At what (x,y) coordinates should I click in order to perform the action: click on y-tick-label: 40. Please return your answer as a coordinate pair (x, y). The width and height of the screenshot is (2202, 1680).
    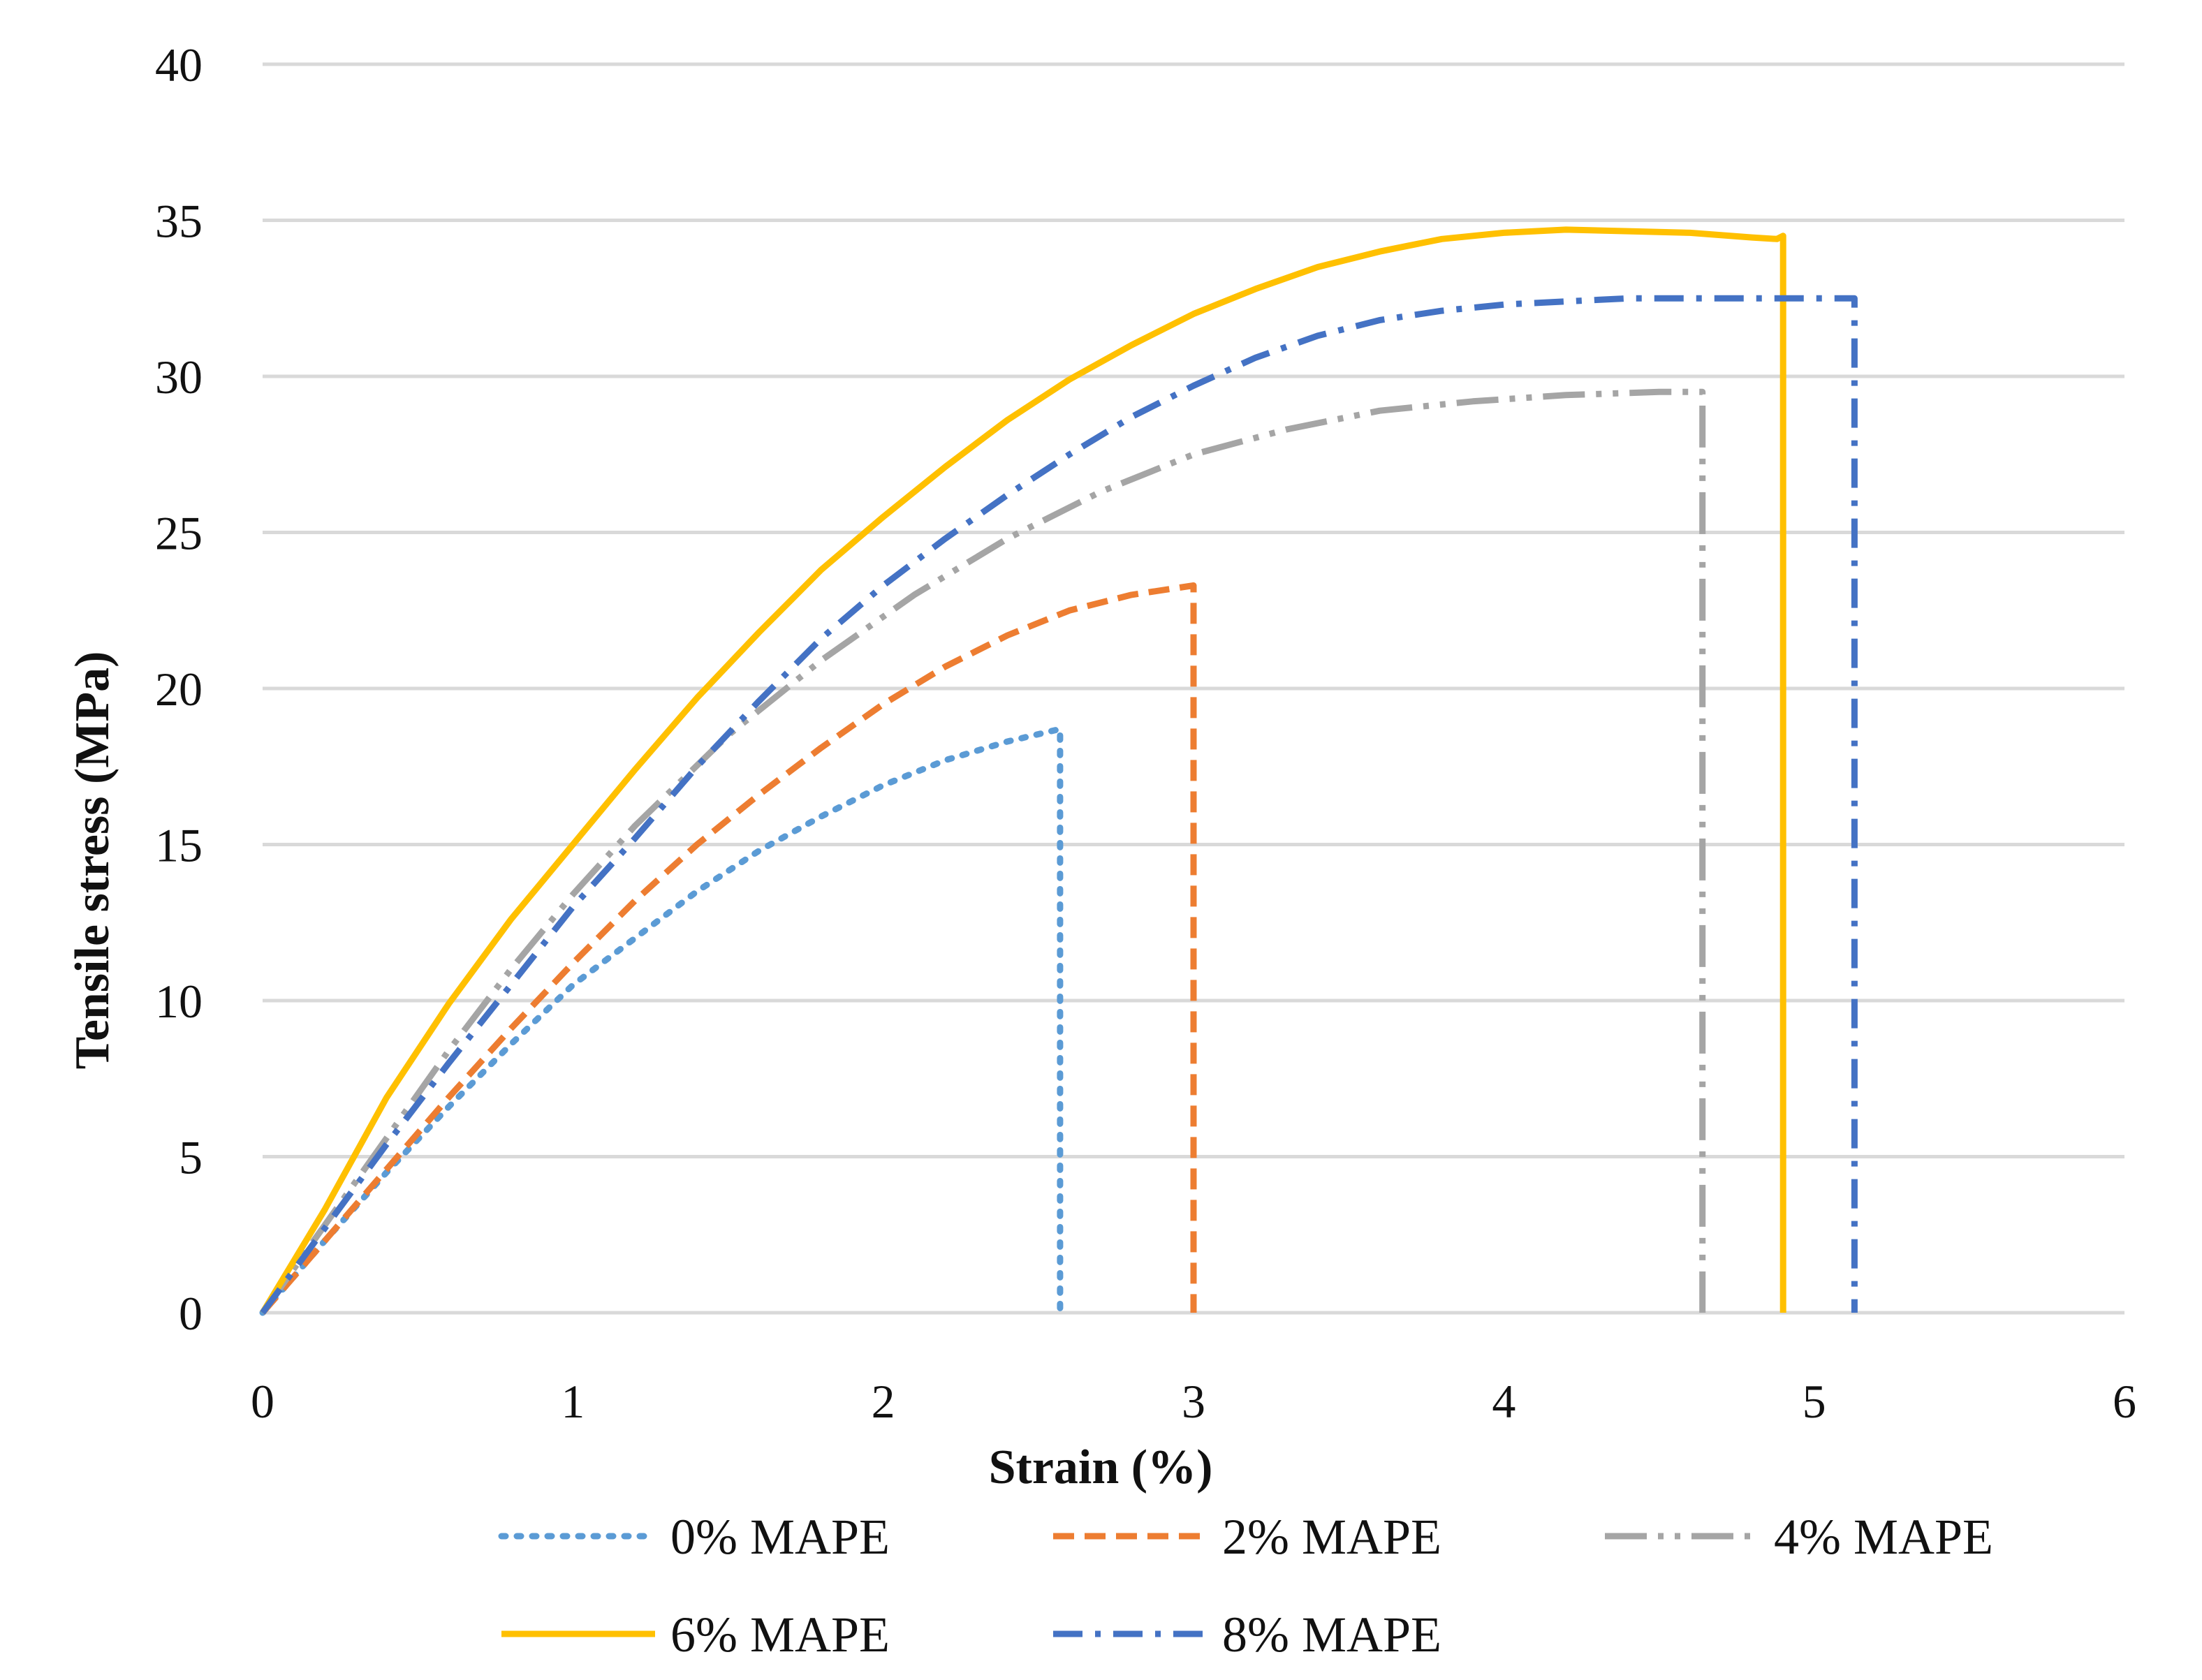
    Looking at the image, I should click on (179, 64).